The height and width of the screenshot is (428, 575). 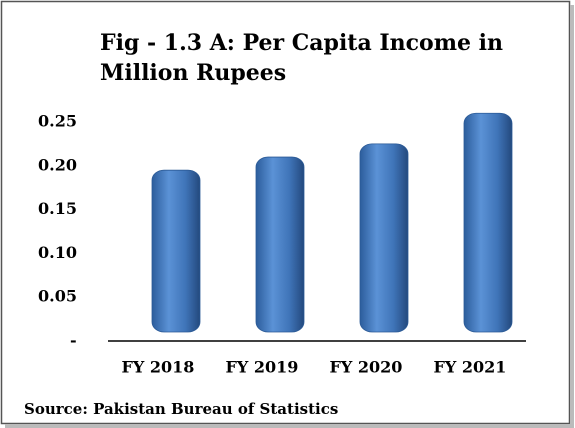 I want to click on y-tick-label: 0.05, so click(x=57, y=296).